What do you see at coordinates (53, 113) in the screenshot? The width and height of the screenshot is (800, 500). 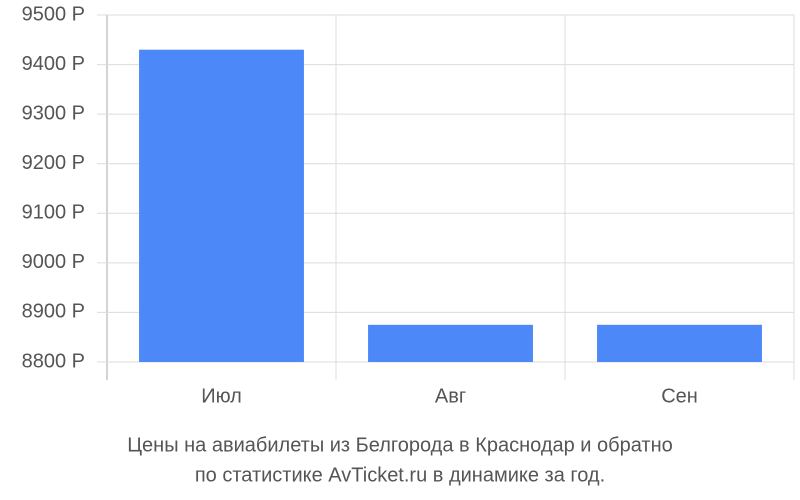 I see `y-tick-label: 9300 Р` at bounding box center [53, 113].